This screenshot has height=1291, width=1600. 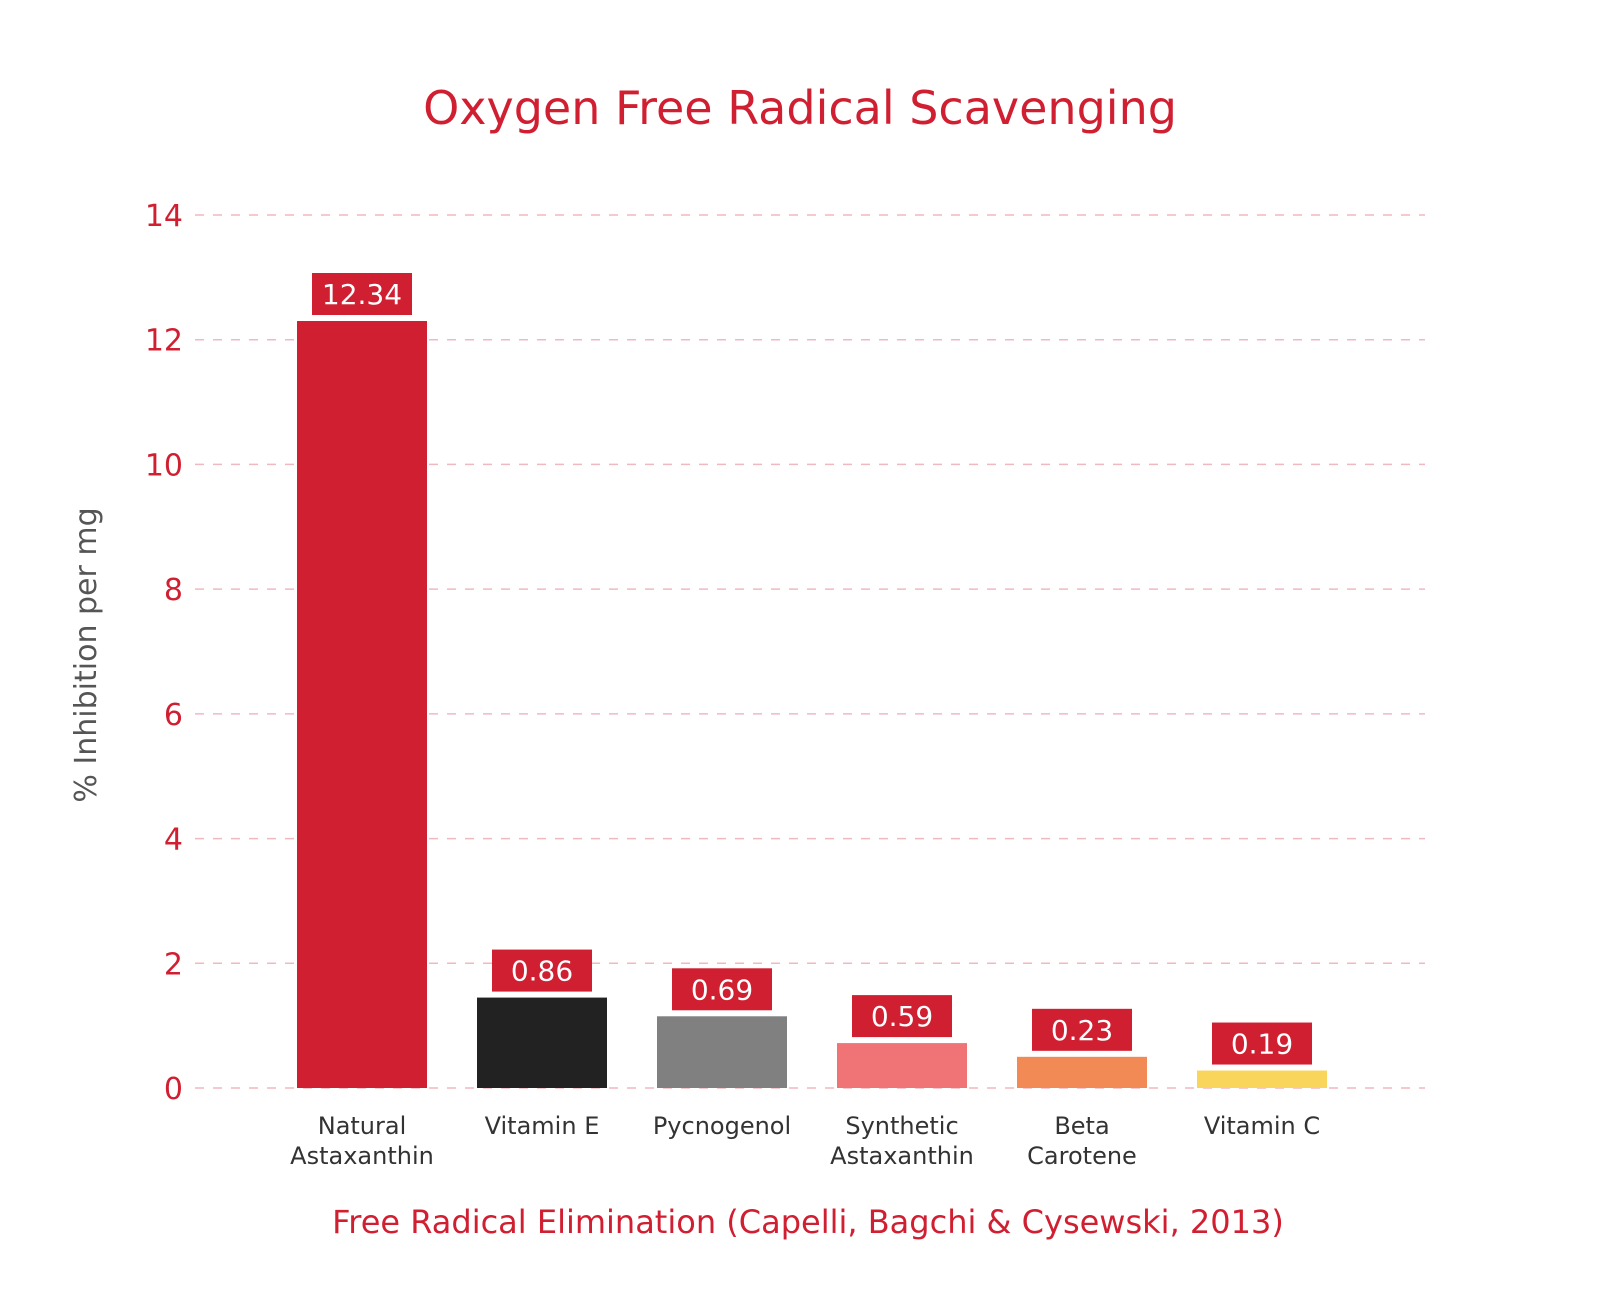 I want to click on category-label: Synthetic Astaxanthin, so click(x=902, y=1141).